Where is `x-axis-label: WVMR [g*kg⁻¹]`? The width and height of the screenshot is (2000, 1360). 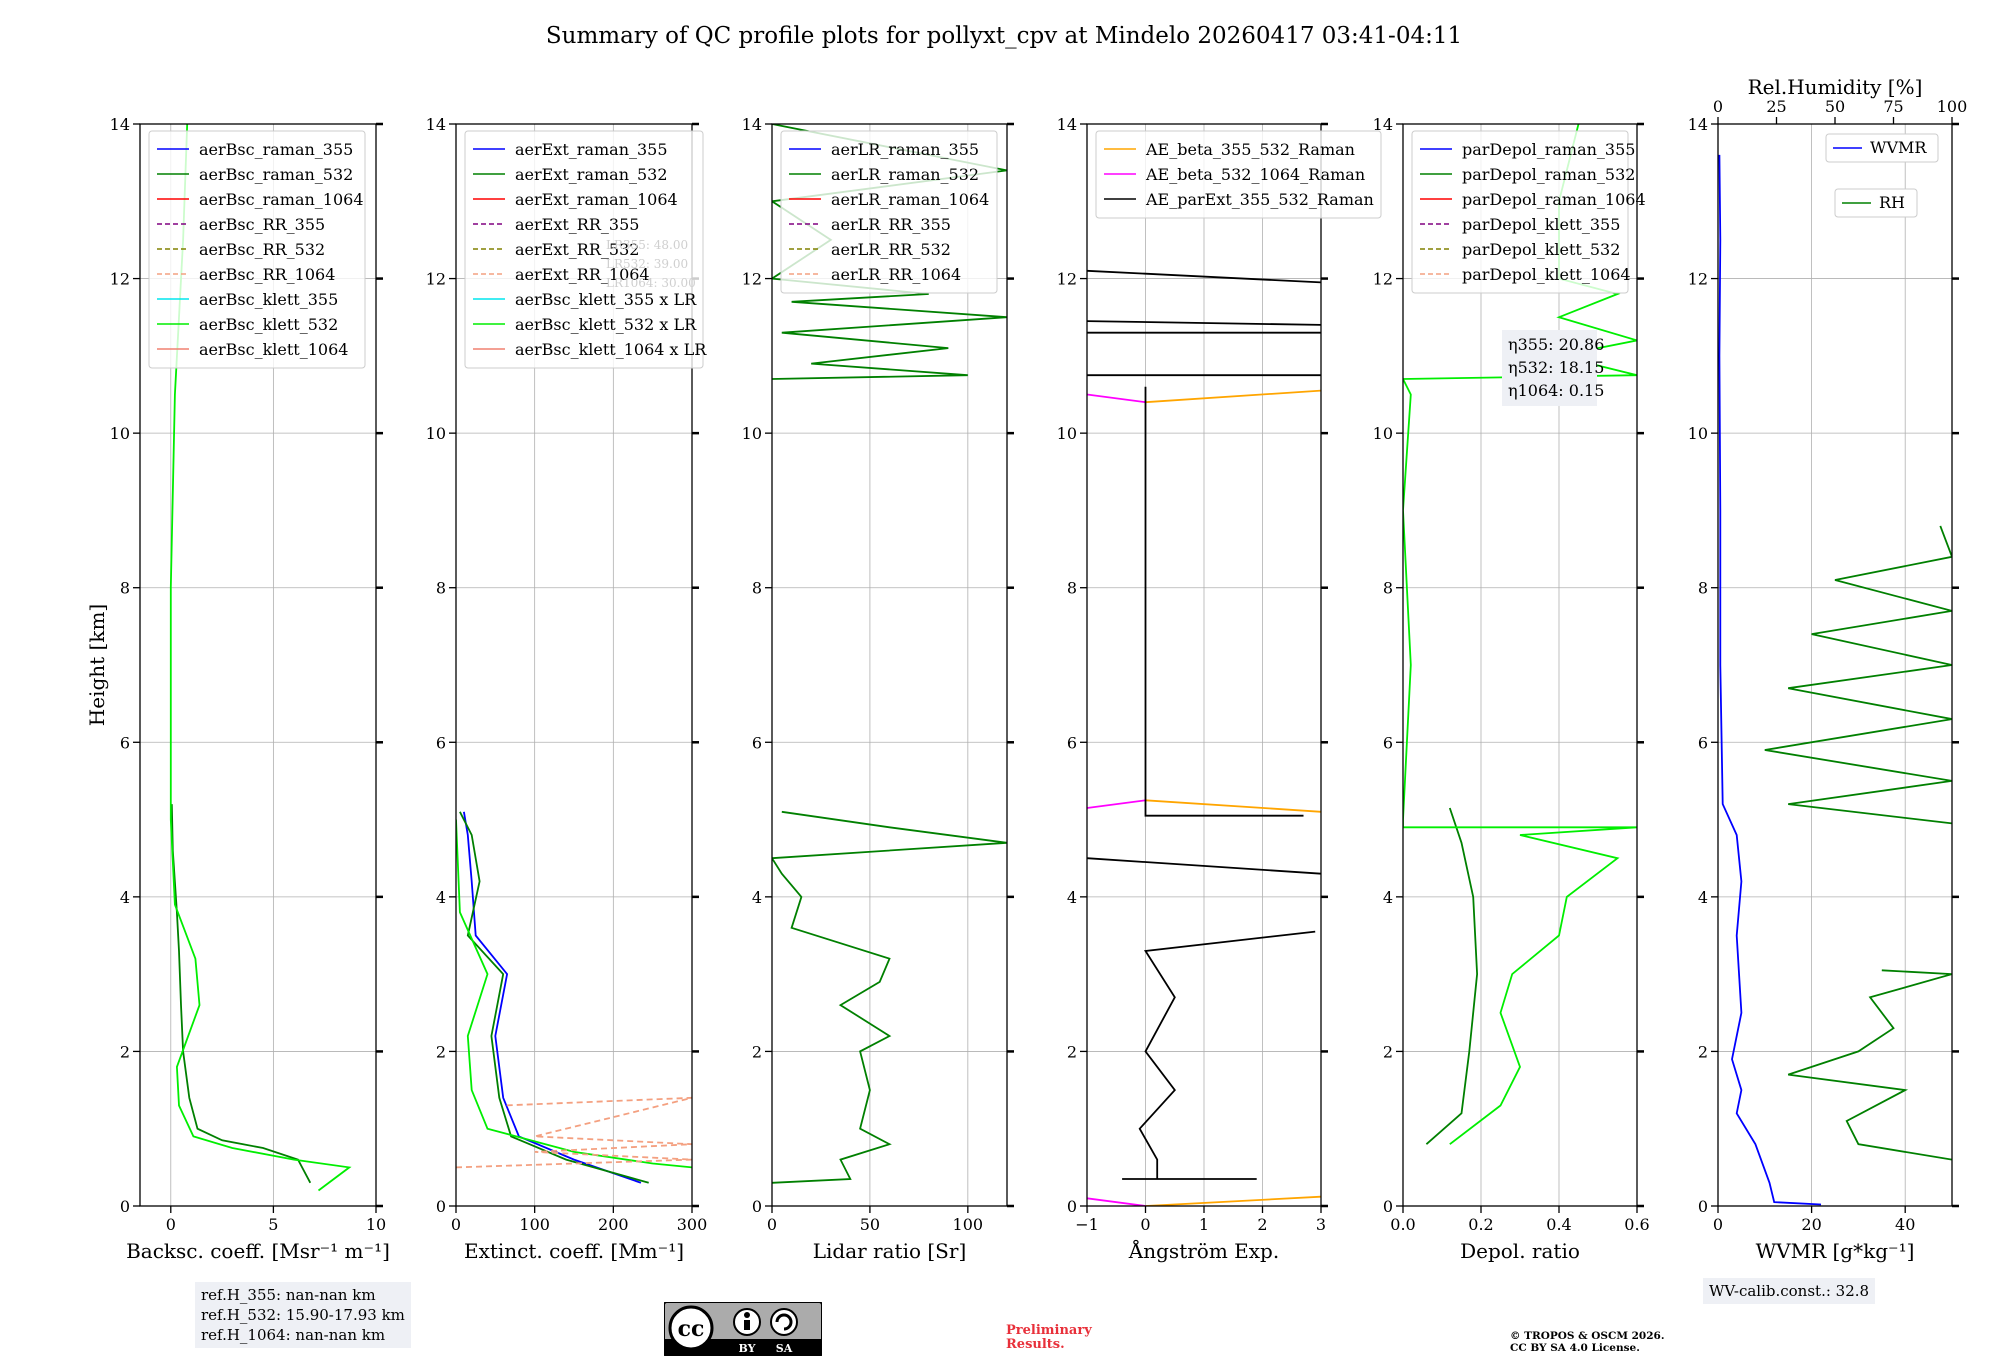 x-axis-label: WVMR [g*kg⁻¹] is located at coordinates (1835, 1251).